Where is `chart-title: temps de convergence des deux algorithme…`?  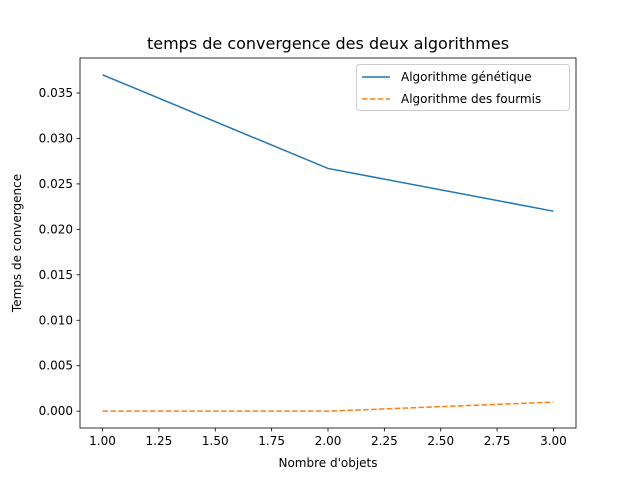 chart-title: temps de convergence des deux algorithme… is located at coordinates (328, 43).